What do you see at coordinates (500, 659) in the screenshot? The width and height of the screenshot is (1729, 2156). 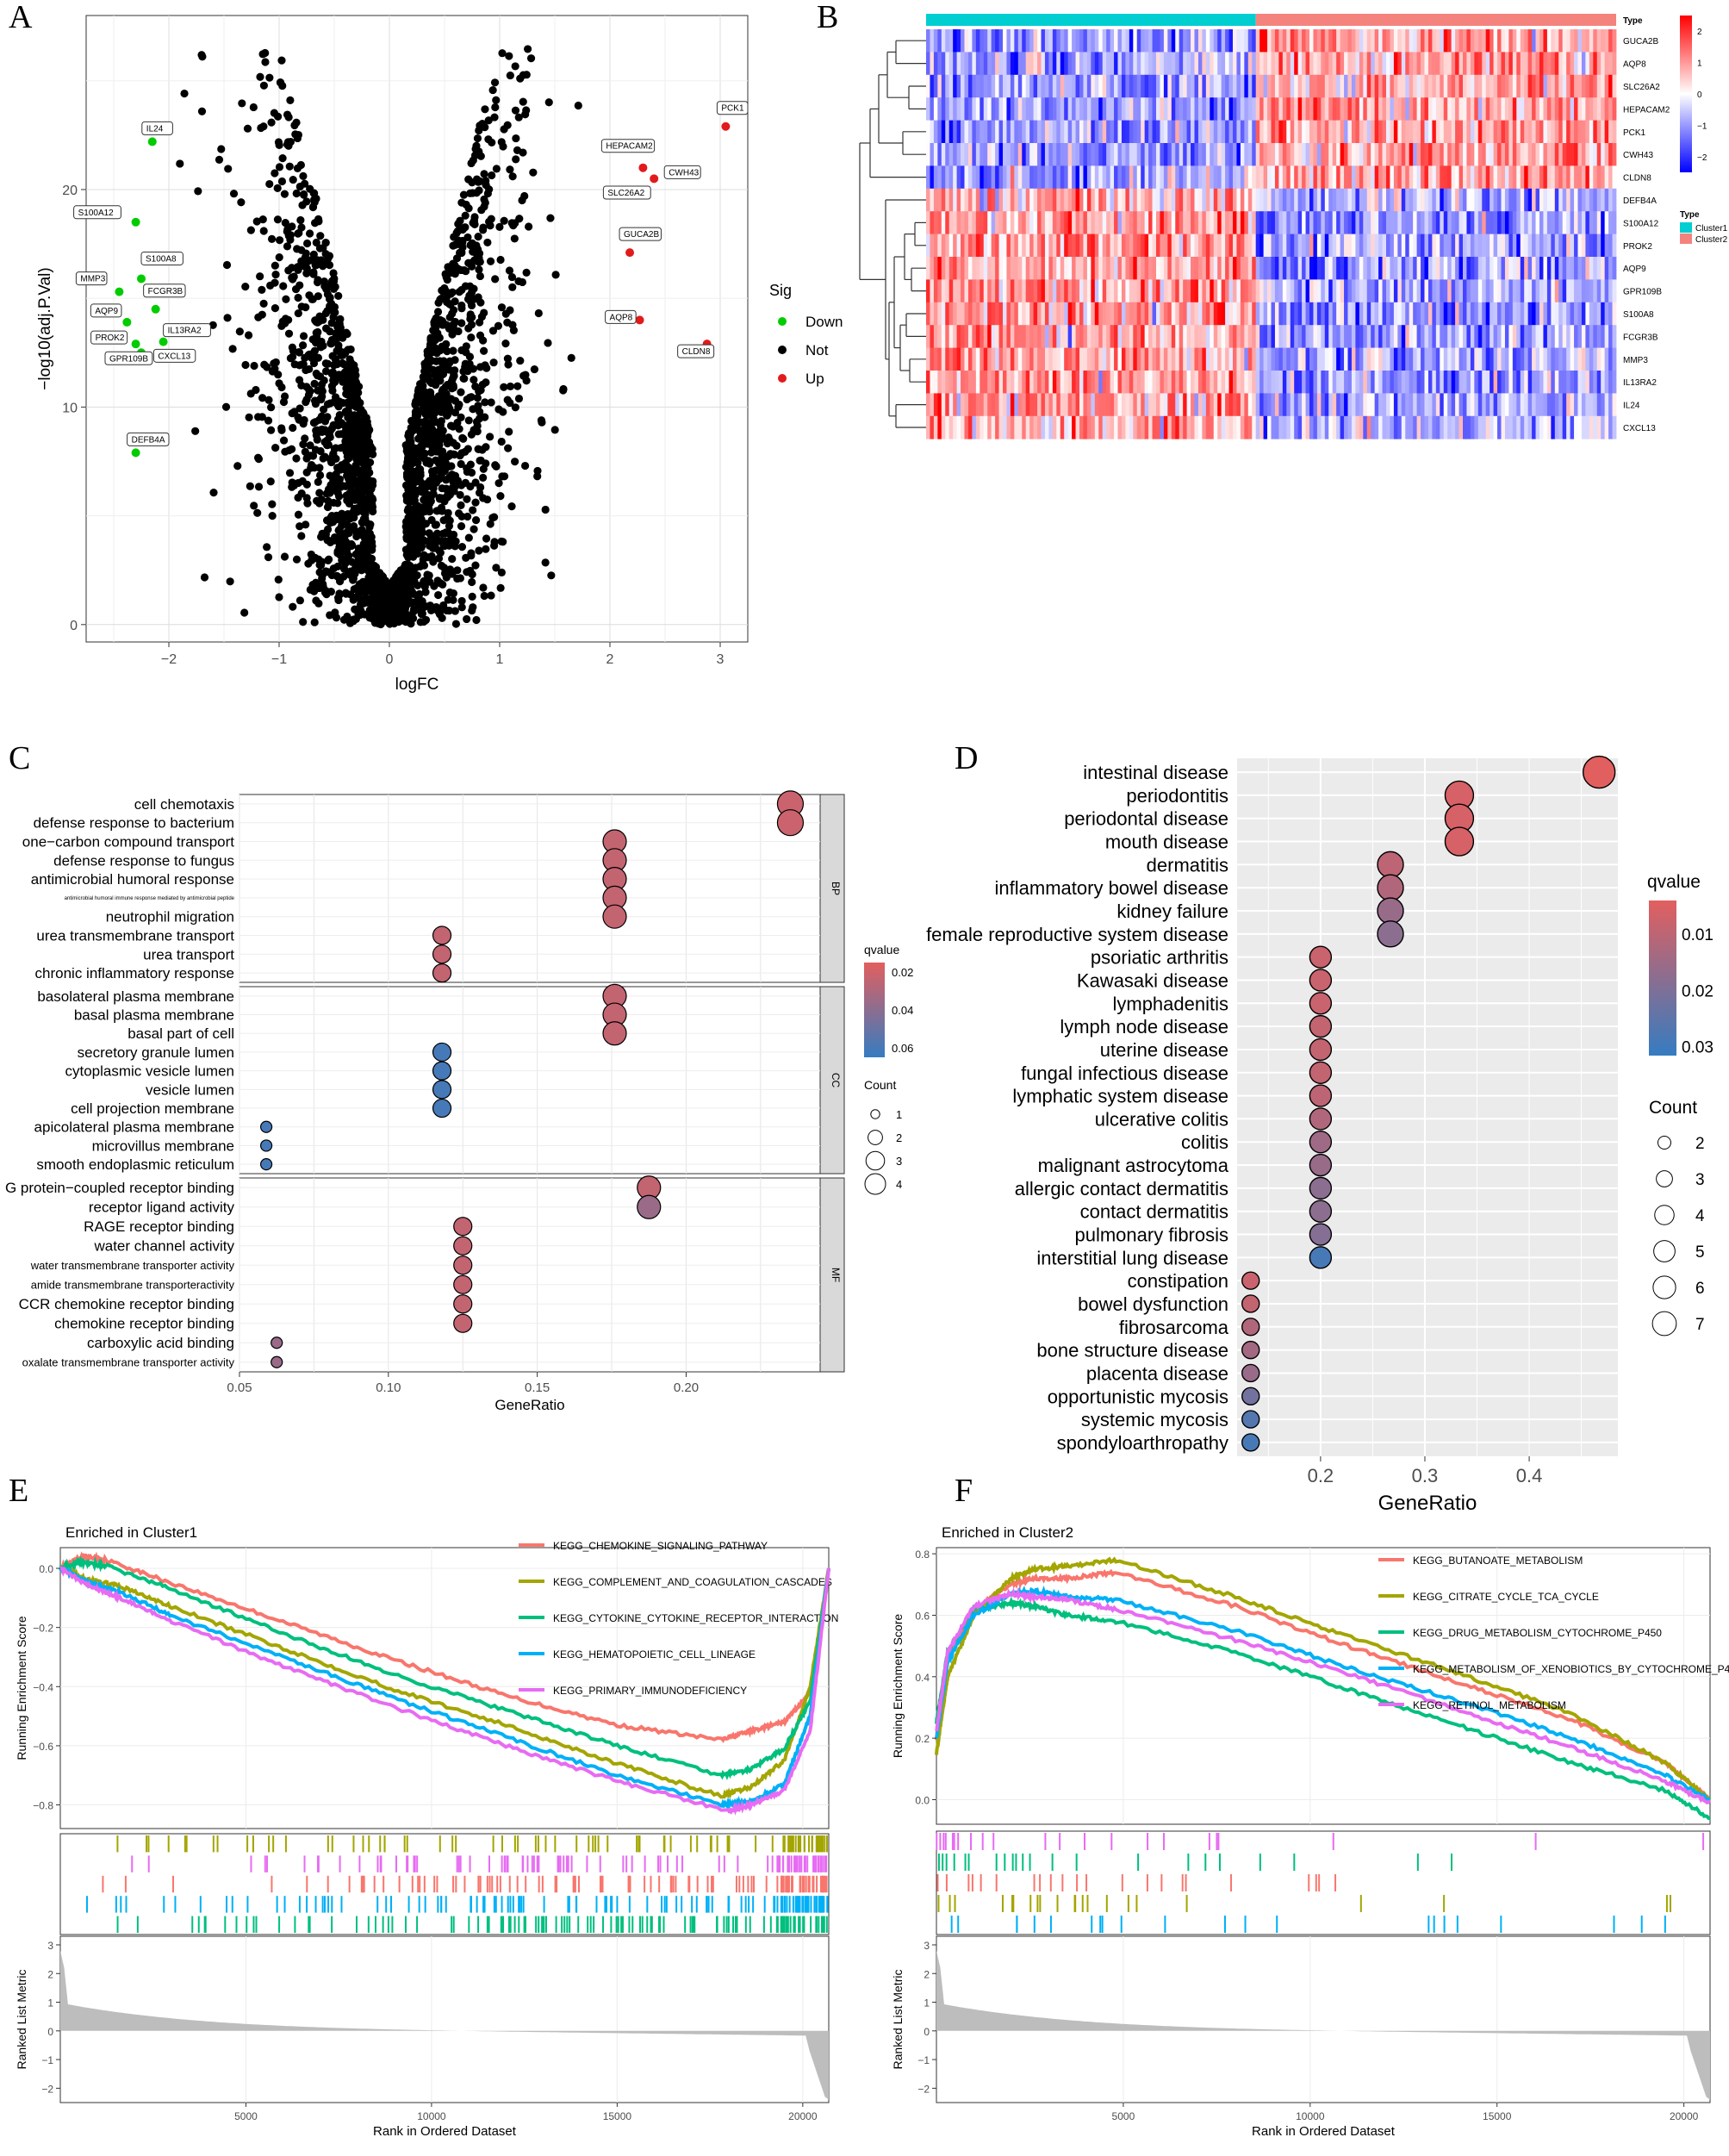 I see `x-tick-label: 1` at bounding box center [500, 659].